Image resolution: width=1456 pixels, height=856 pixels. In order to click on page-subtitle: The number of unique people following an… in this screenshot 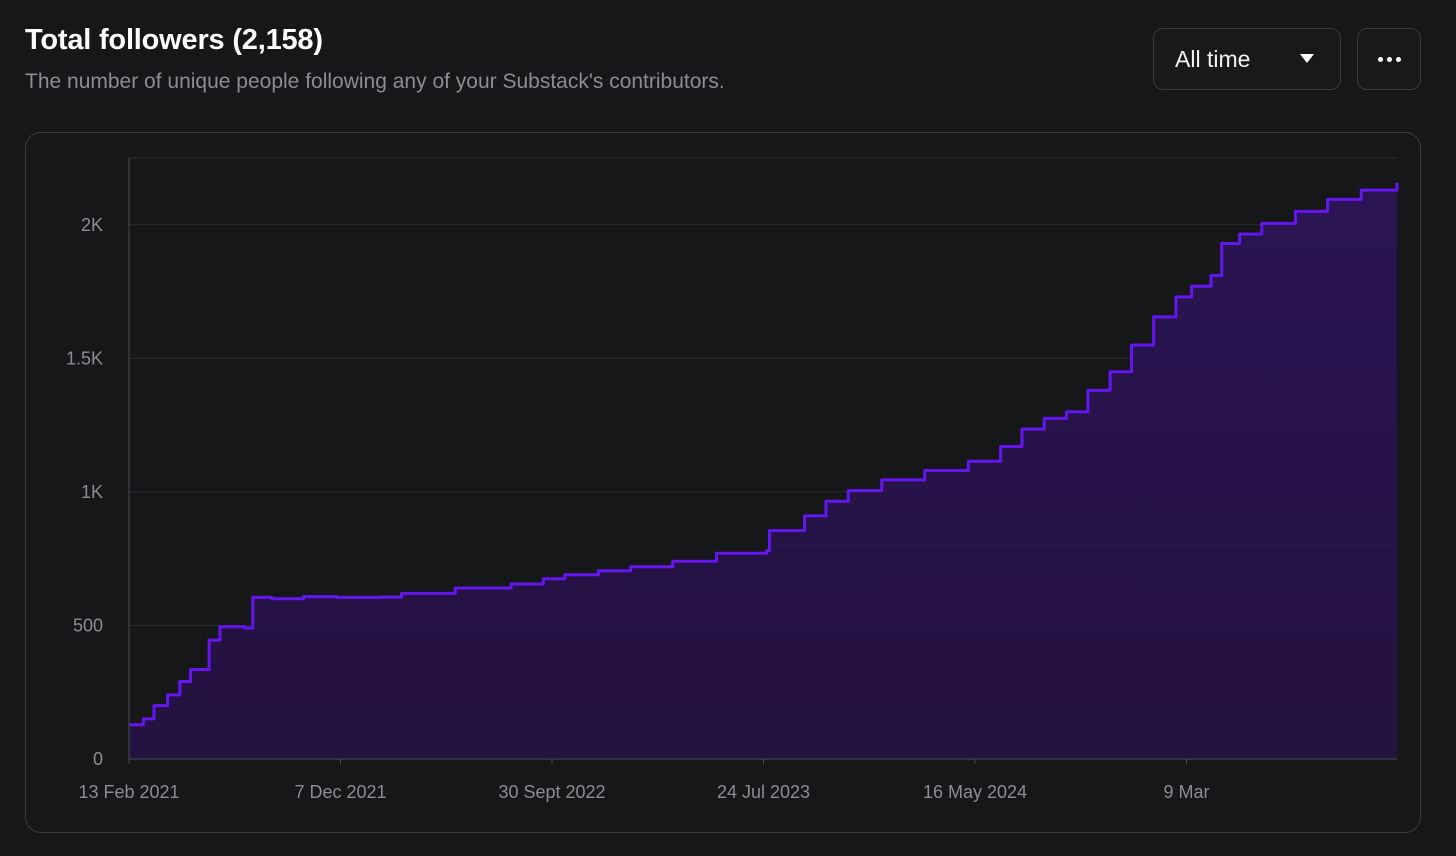, I will do `click(375, 81)`.